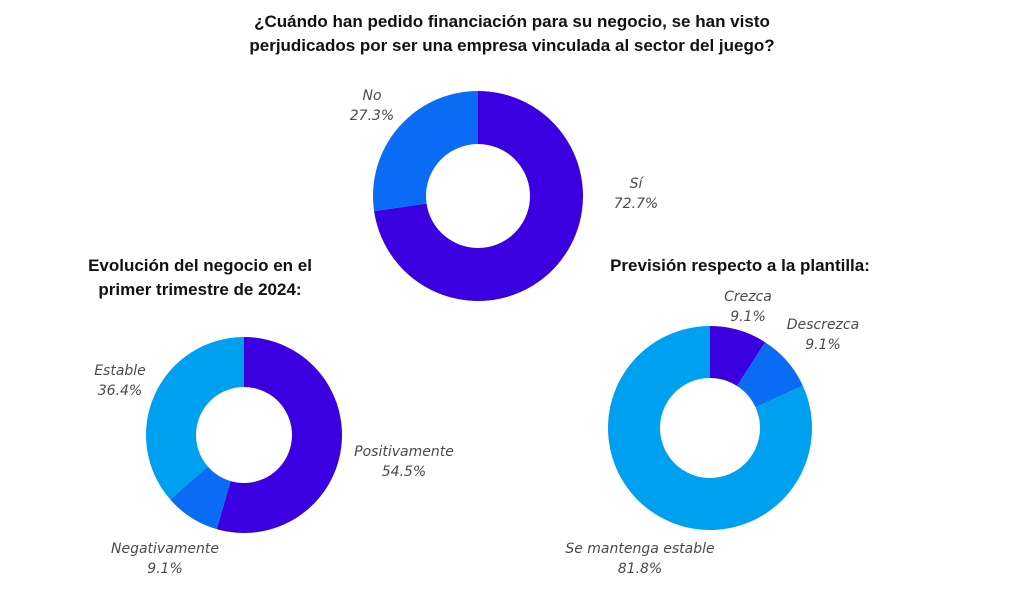  I want to click on donut-chart-financing: Sí 72.7% No 27.3%, so click(504, 194).